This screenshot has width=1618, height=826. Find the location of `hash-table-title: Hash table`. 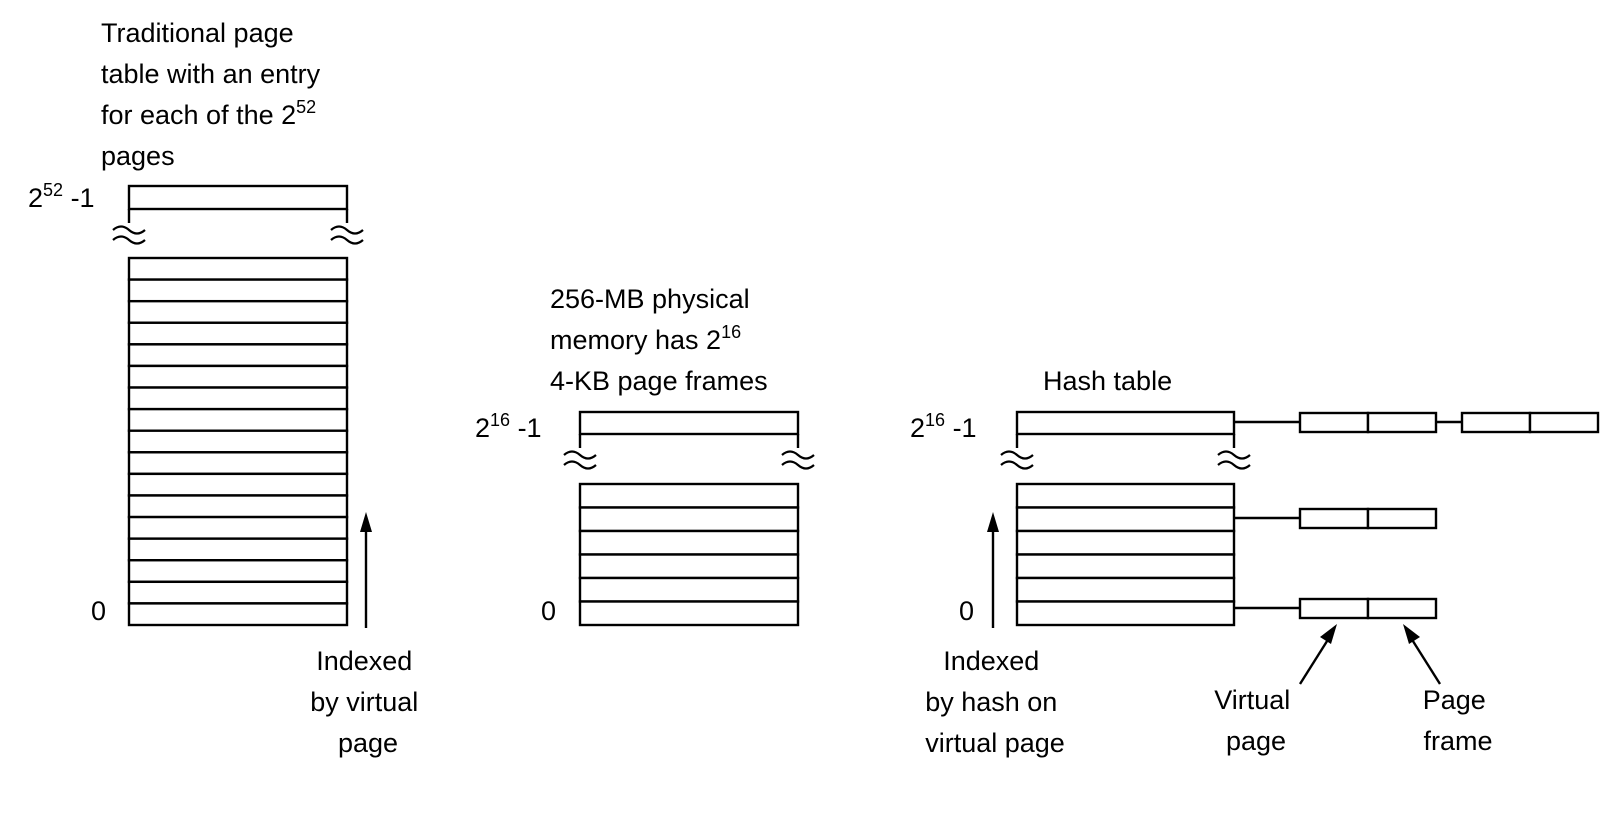

hash-table-title: Hash table is located at coordinates (1107, 381).